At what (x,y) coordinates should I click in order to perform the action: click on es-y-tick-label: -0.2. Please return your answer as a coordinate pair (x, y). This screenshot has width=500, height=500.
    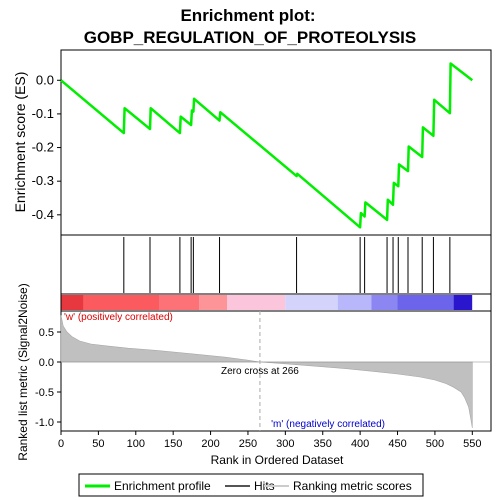
    Looking at the image, I should click on (43, 147).